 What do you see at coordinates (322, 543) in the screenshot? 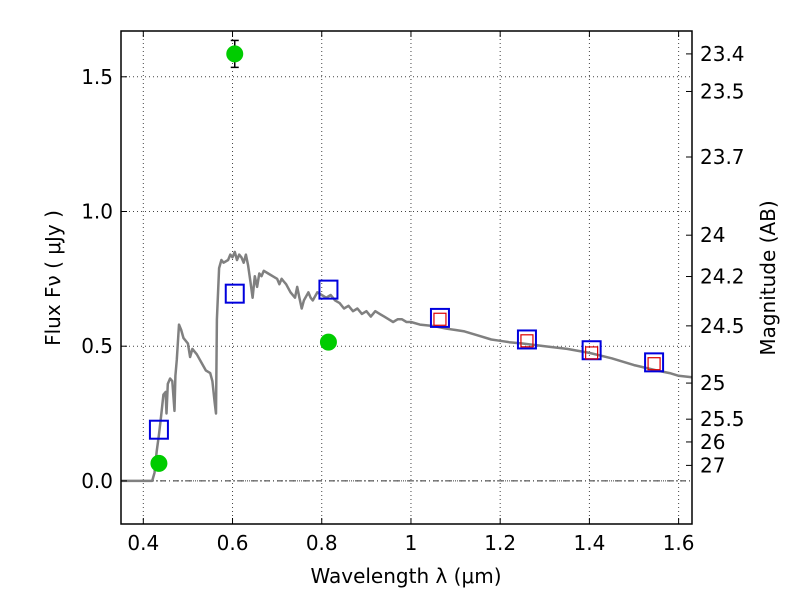
I see `x-tick-label: 0.8` at bounding box center [322, 543].